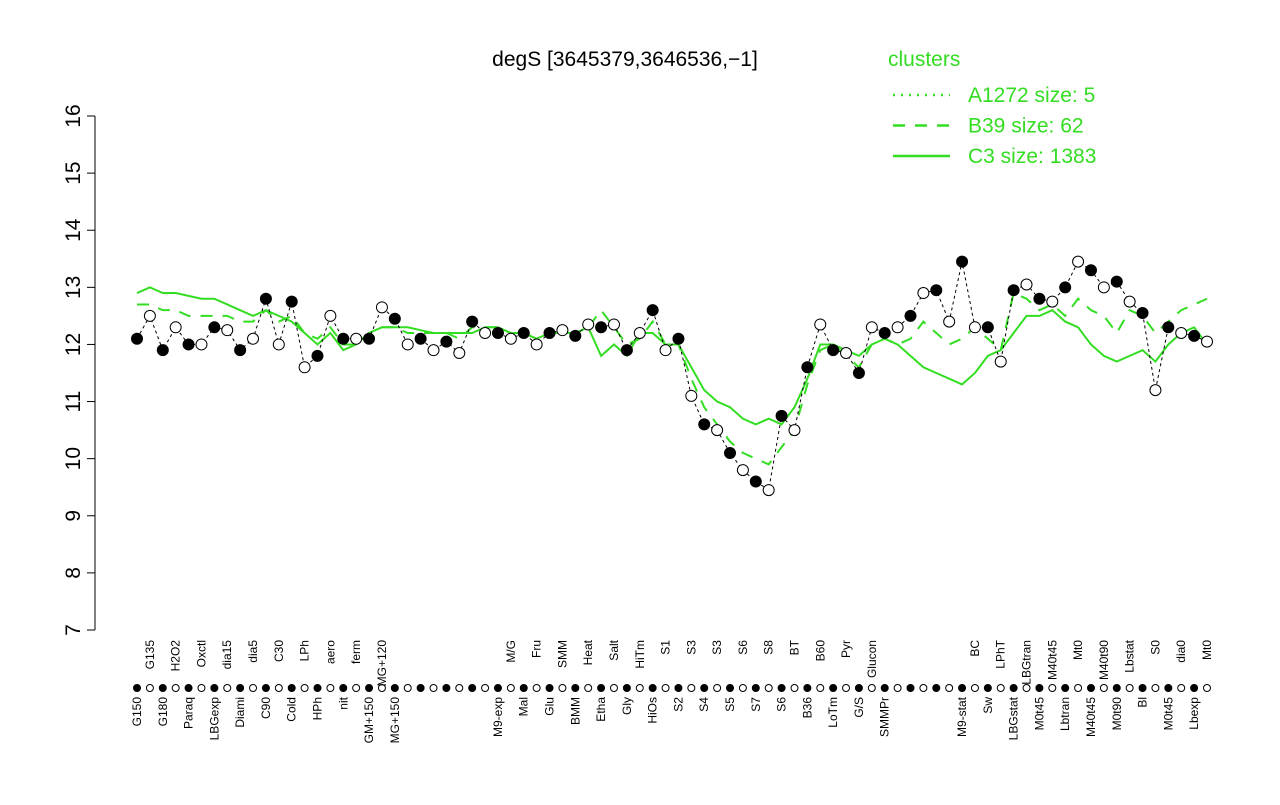 The height and width of the screenshot is (805, 1280). I want to click on x-tick-label: dia15, so click(227, 655).